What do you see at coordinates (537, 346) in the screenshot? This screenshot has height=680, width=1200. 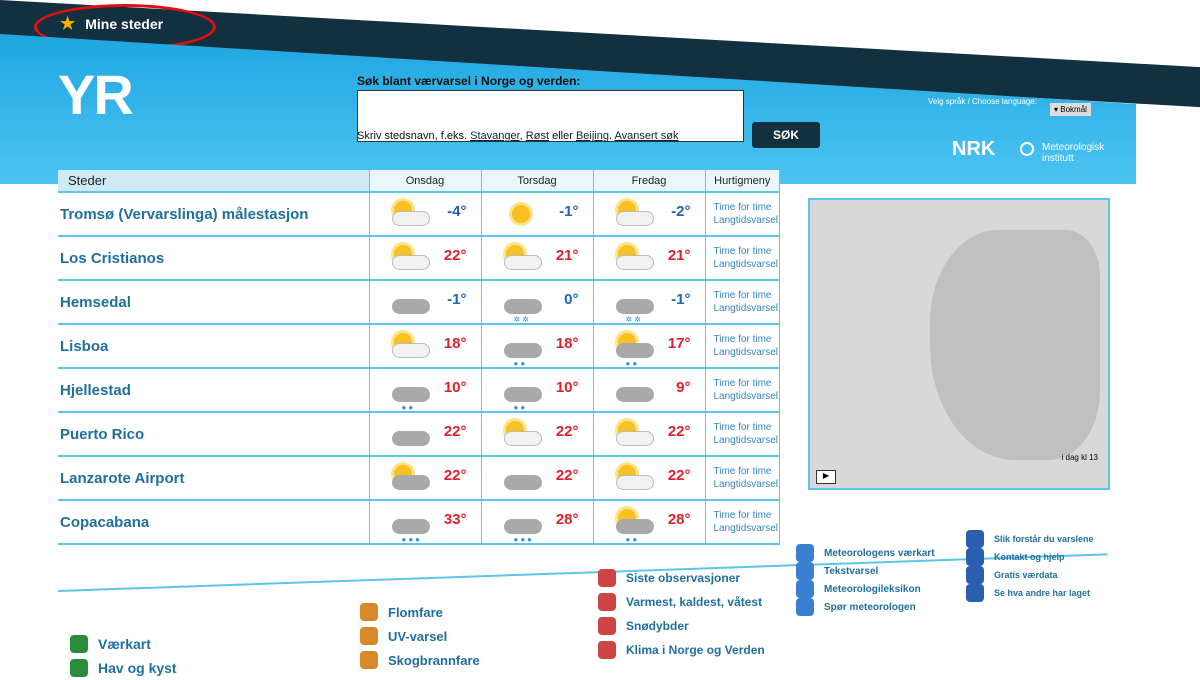 I see `day-forecast: ●● 18°` at bounding box center [537, 346].